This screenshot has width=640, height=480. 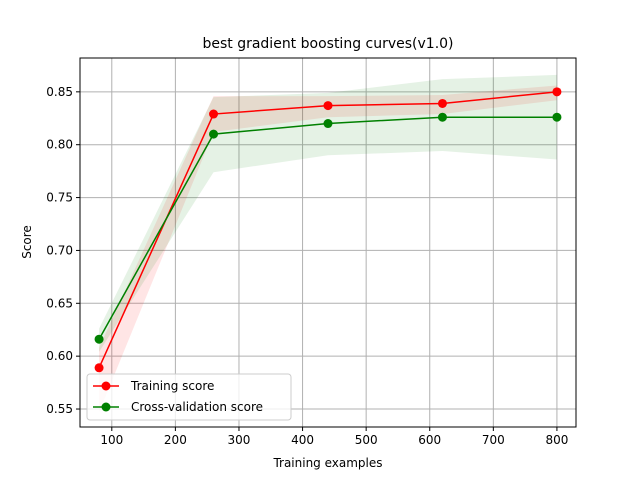 I want to click on legend-frame, so click(x=189, y=397).